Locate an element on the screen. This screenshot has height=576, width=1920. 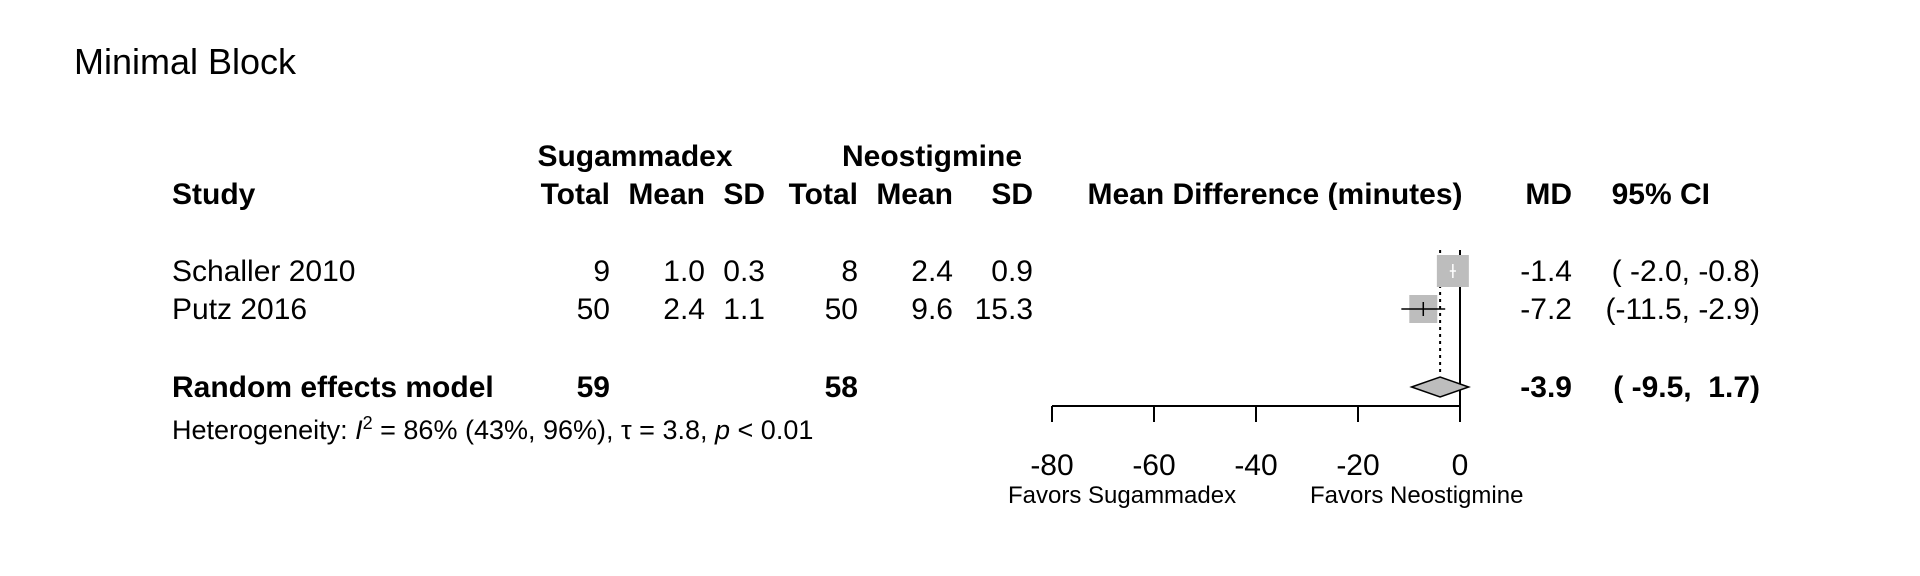
pooled-md: -3.9 is located at coordinates (1546, 387).